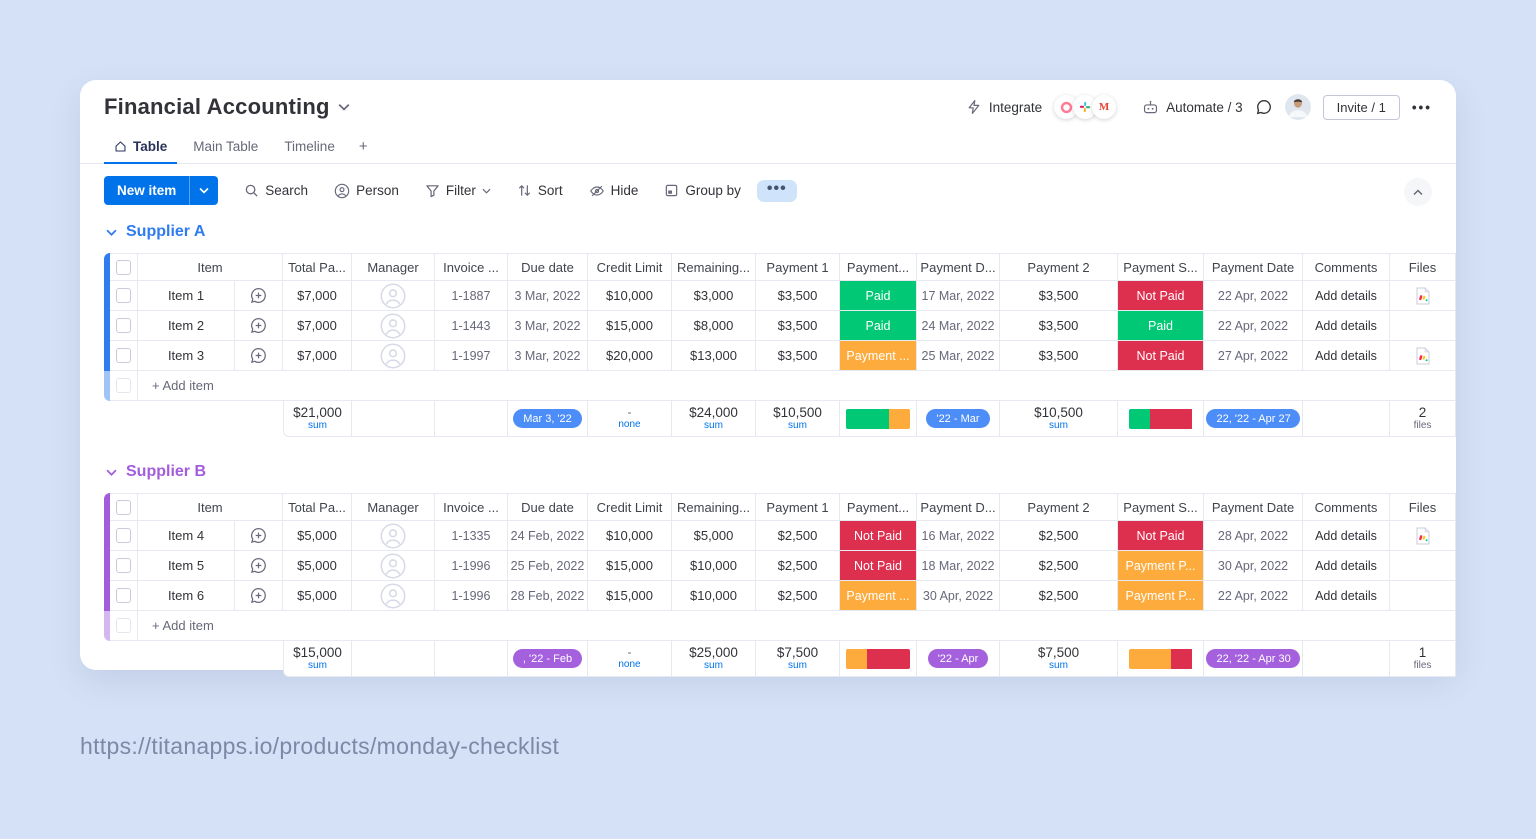  I want to click on chat-bubble-icon, so click(1264, 107).